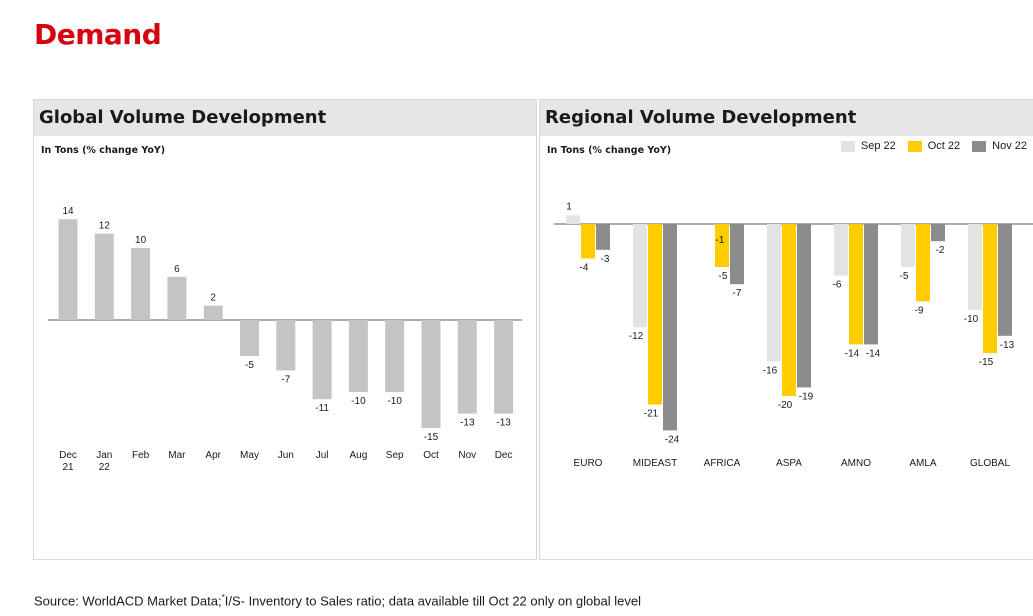 Image resolution: width=1033 pixels, height=616 pixels. I want to click on data-label-mideast-s2: -24, so click(672, 439).